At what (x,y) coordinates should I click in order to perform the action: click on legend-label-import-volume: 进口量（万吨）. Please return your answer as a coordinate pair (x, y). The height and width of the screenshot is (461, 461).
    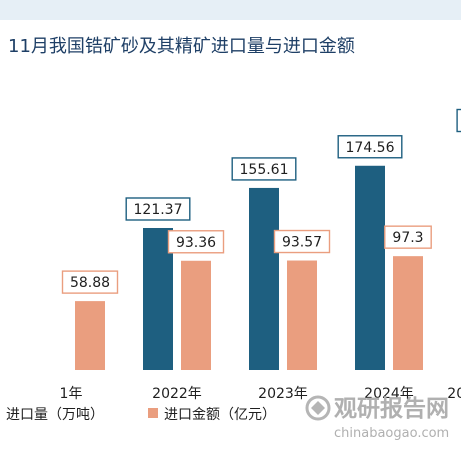
    Looking at the image, I should click on (55, 415).